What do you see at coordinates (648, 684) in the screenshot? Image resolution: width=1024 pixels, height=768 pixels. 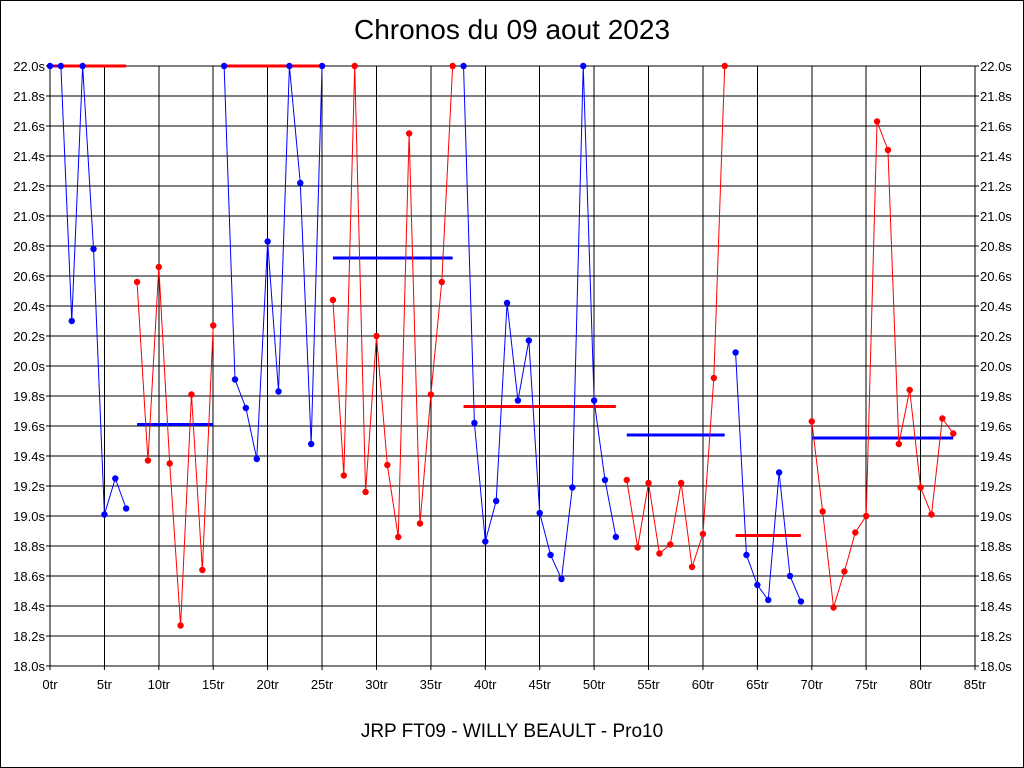 I see `x-tick-label: 55tr` at bounding box center [648, 684].